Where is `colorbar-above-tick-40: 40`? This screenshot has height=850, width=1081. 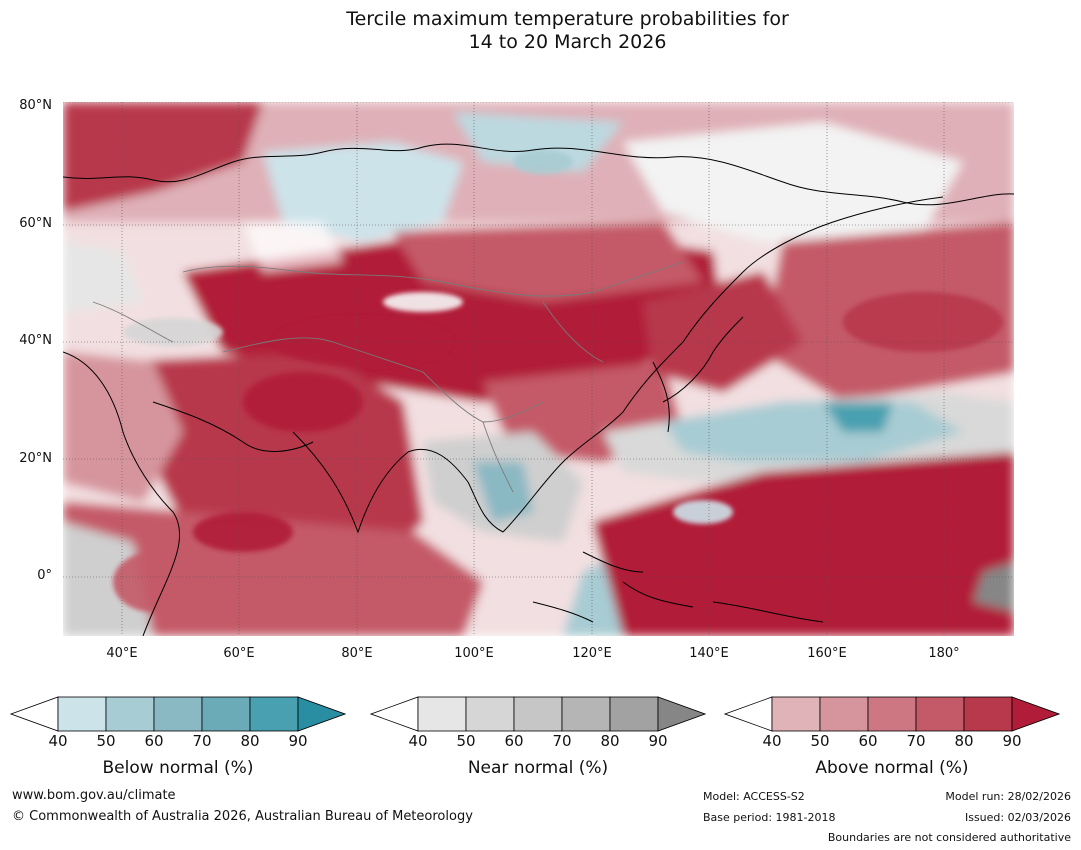 colorbar-above-tick-40: 40 is located at coordinates (772, 741).